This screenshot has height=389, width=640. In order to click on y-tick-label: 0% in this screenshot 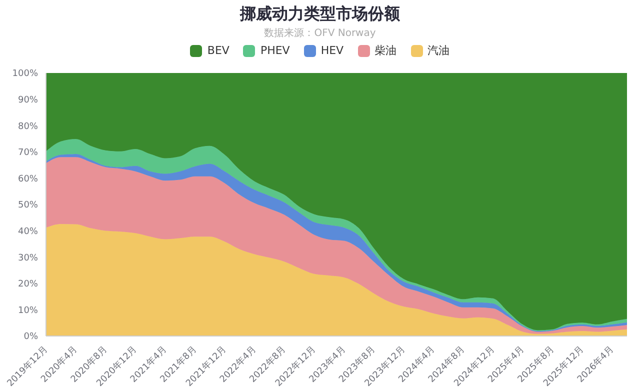, I will do `click(31, 337)`.